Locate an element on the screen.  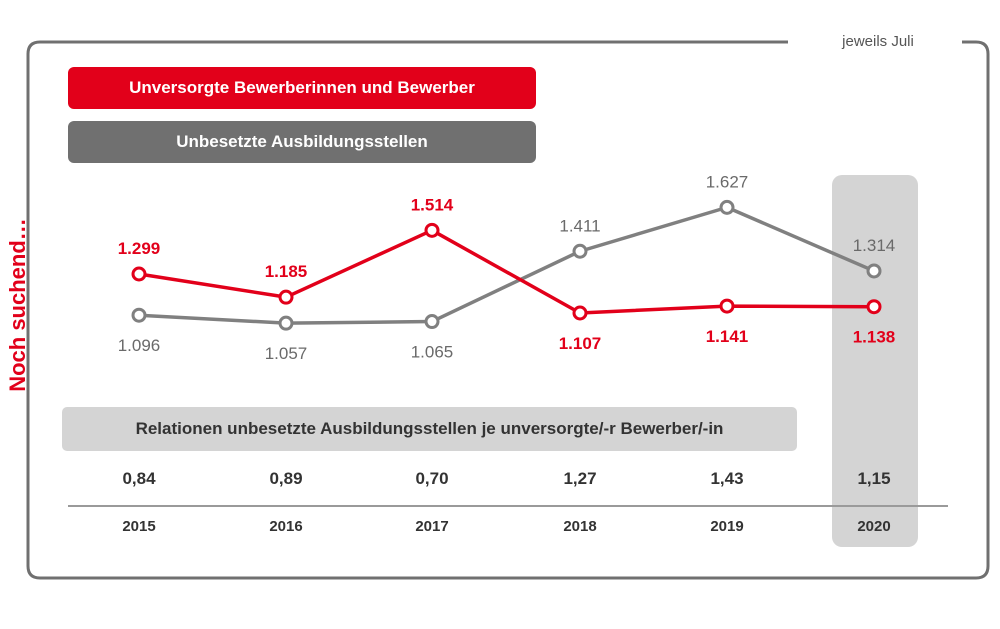
legend-unbesetzte-stellen: Unbesetzte Ausbildungsstellen is located at coordinates (302, 142).